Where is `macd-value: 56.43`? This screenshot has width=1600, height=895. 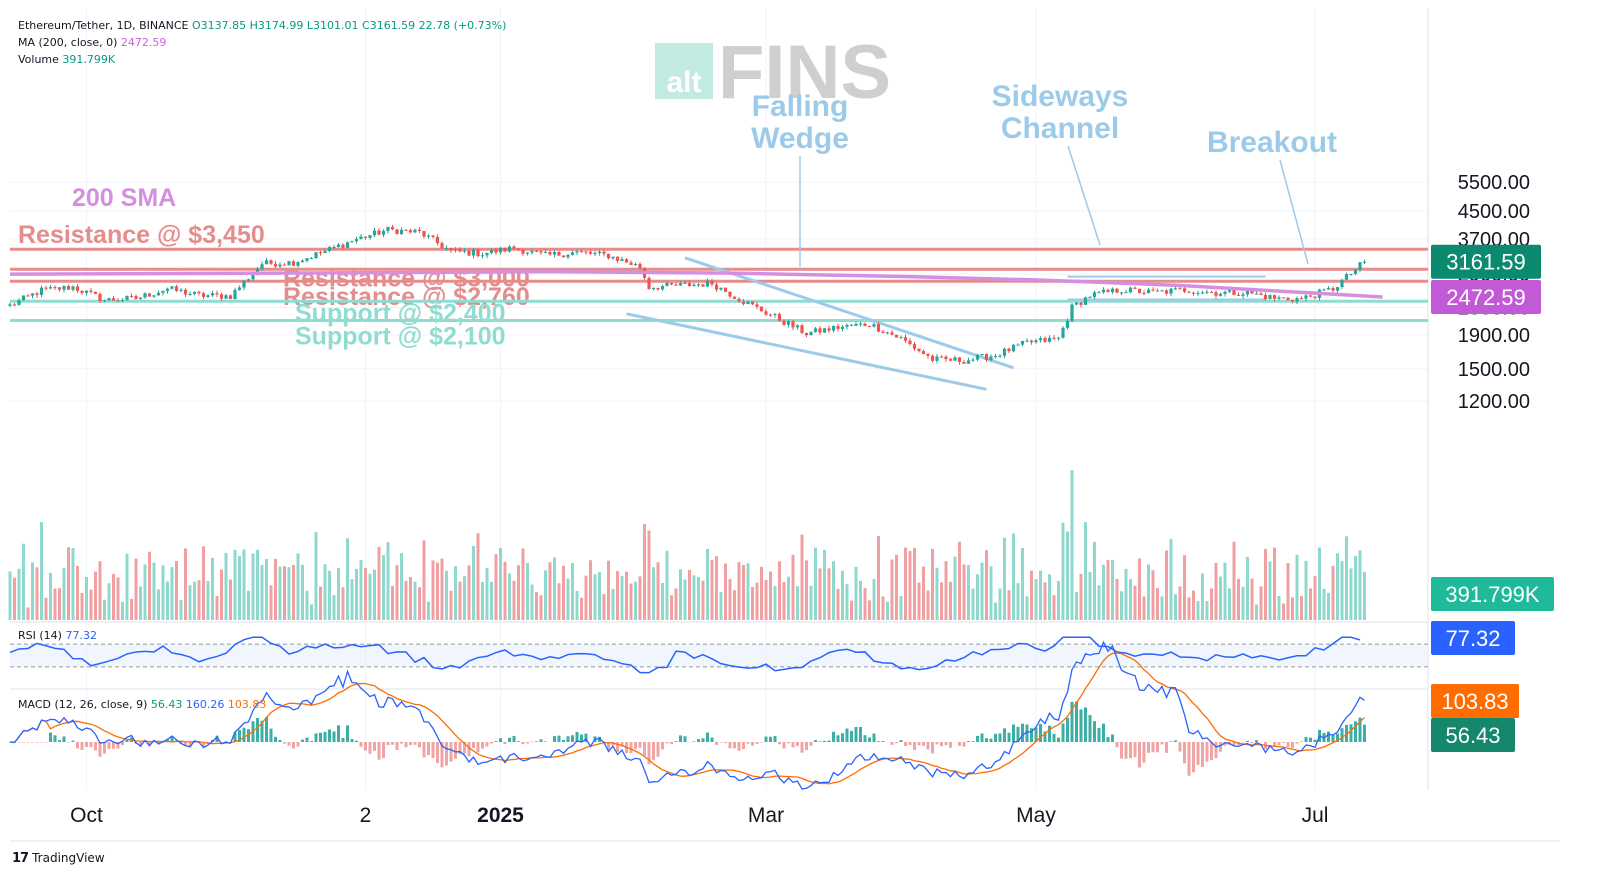 macd-value: 56.43 is located at coordinates (166, 704).